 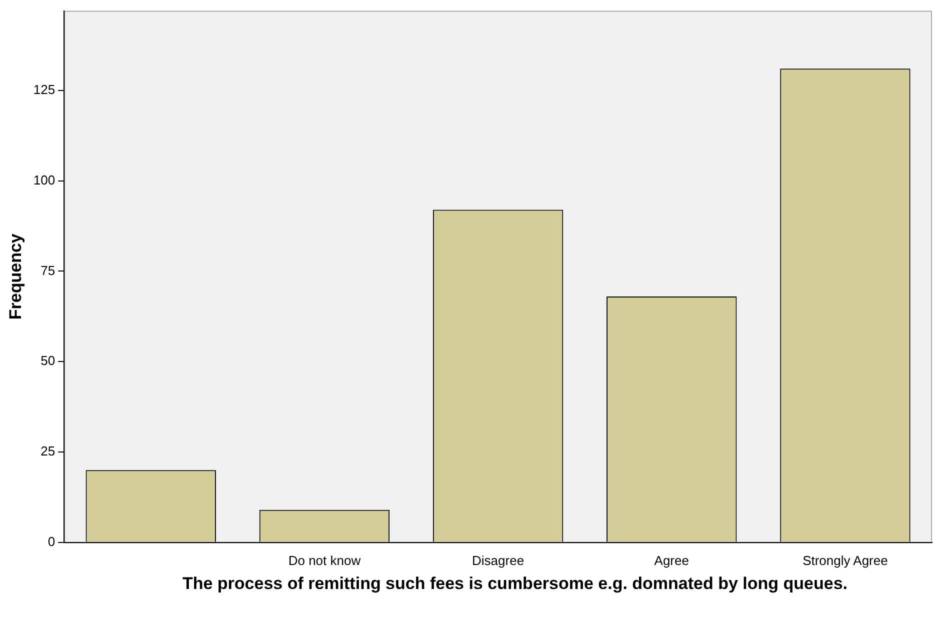 I want to click on x-tick-label: Strongly Agree, so click(x=845, y=560).